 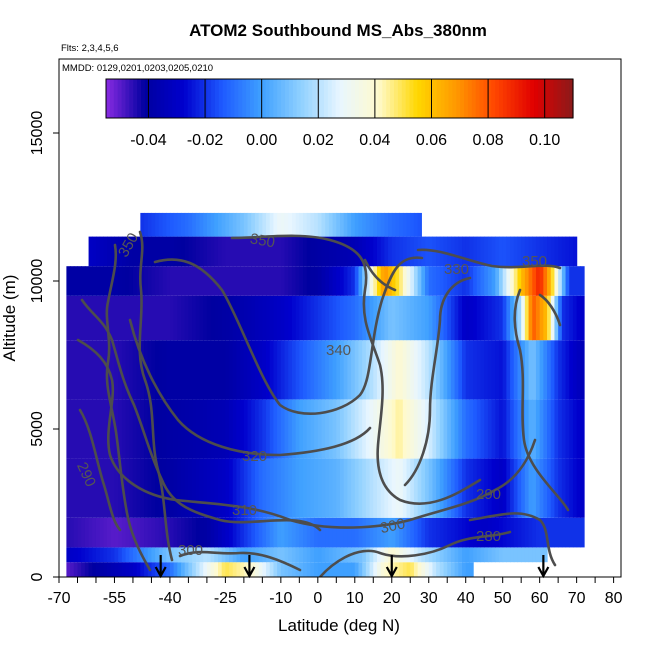 I want to click on contour-label: 350, so click(x=263, y=240).